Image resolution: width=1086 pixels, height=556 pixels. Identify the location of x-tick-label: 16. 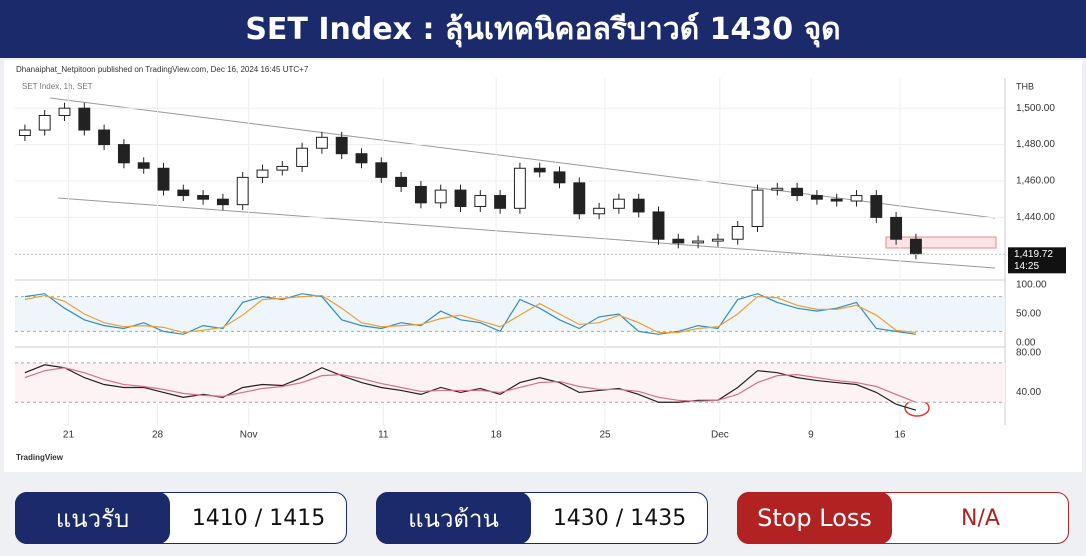
(900, 435).